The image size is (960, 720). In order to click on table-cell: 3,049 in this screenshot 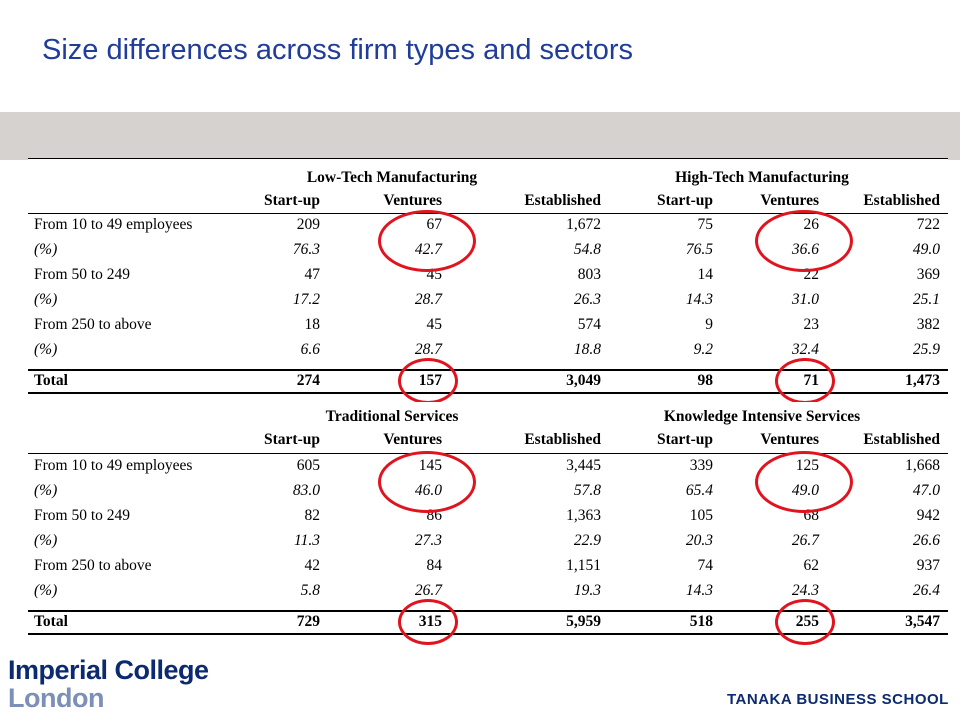, I will do `click(583, 380)`.